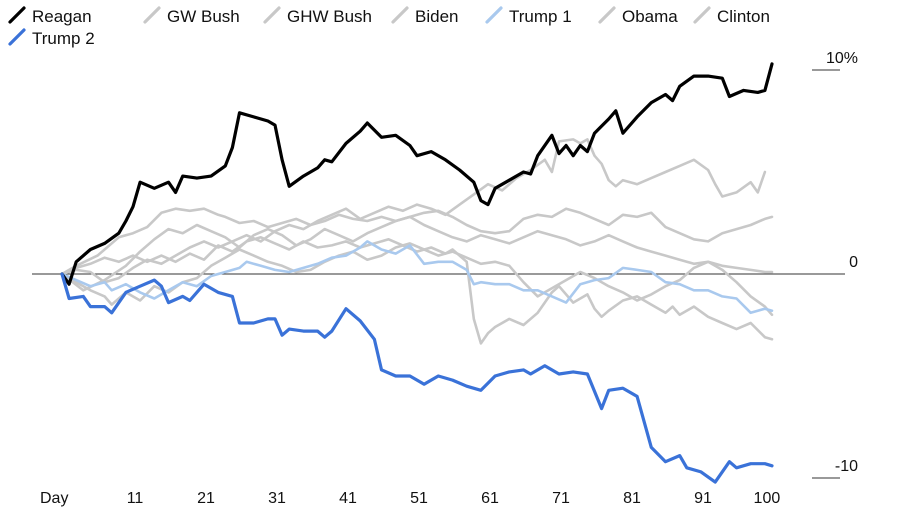 Image resolution: width=900 pixels, height=510 pixels. Describe the element at coordinates (842, 58) in the screenshot. I see `y-tick-label: 10%` at that location.